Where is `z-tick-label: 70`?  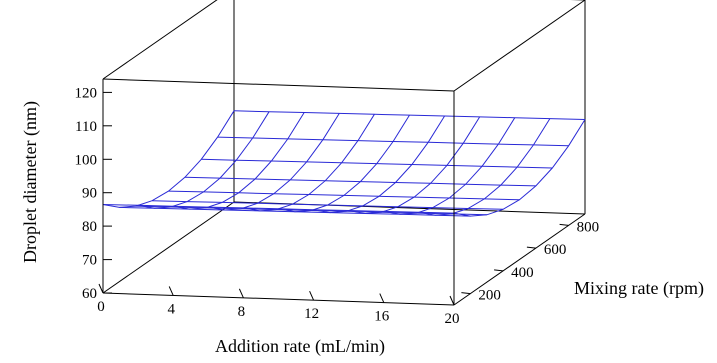 z-tick-label: 70 is located at coordinates (89, 261).